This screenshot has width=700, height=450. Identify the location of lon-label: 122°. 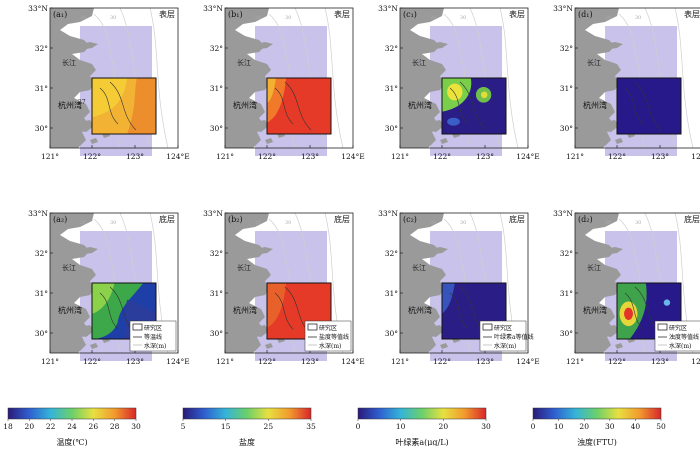
(92, 361).